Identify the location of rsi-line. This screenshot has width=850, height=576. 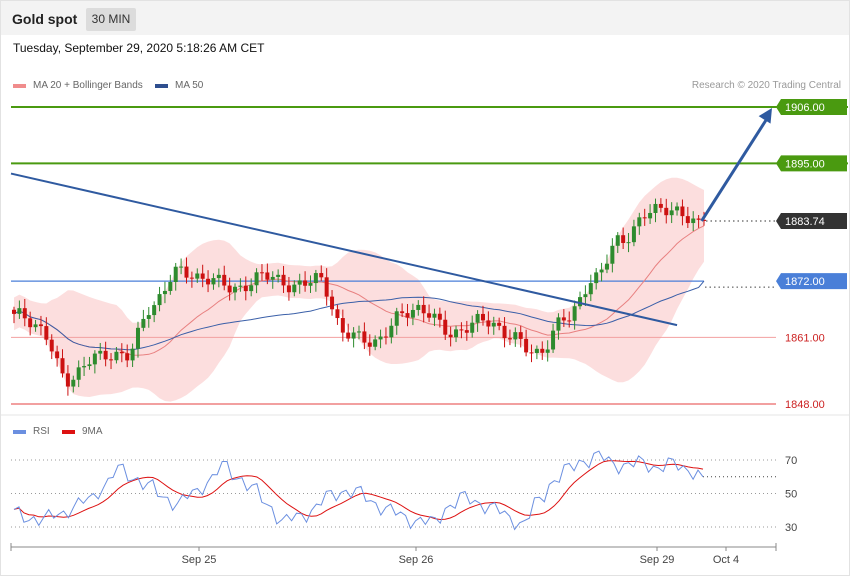
(358, 490).